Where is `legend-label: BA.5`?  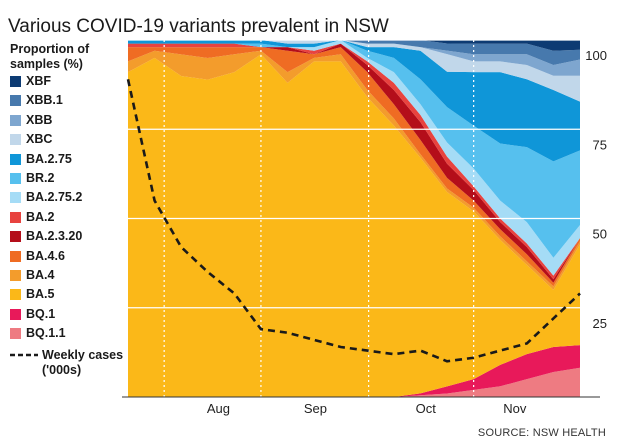 legend-label: BA.5 is located at coordinates (40, 294).